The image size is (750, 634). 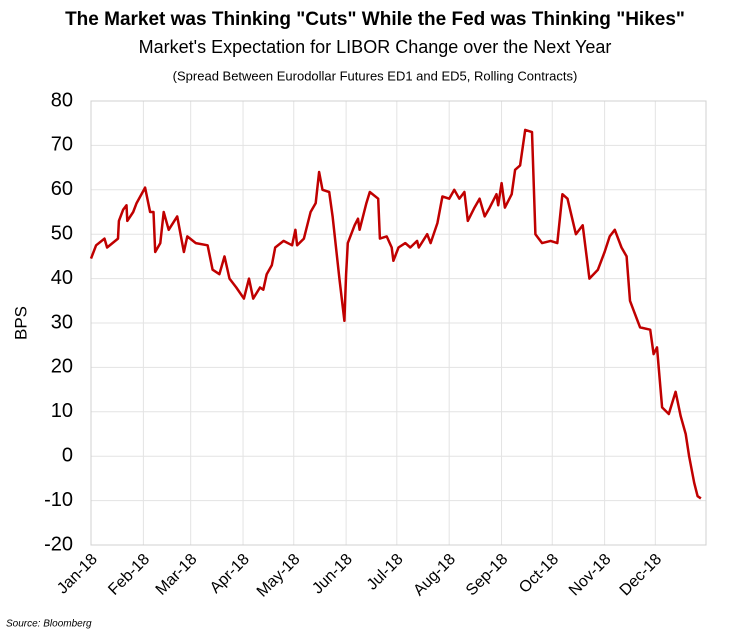 What do you see at coordinates (332, 574) in the screenshot?
I see `x-tick-label: Jun-18` at bounding box center [332, 574].